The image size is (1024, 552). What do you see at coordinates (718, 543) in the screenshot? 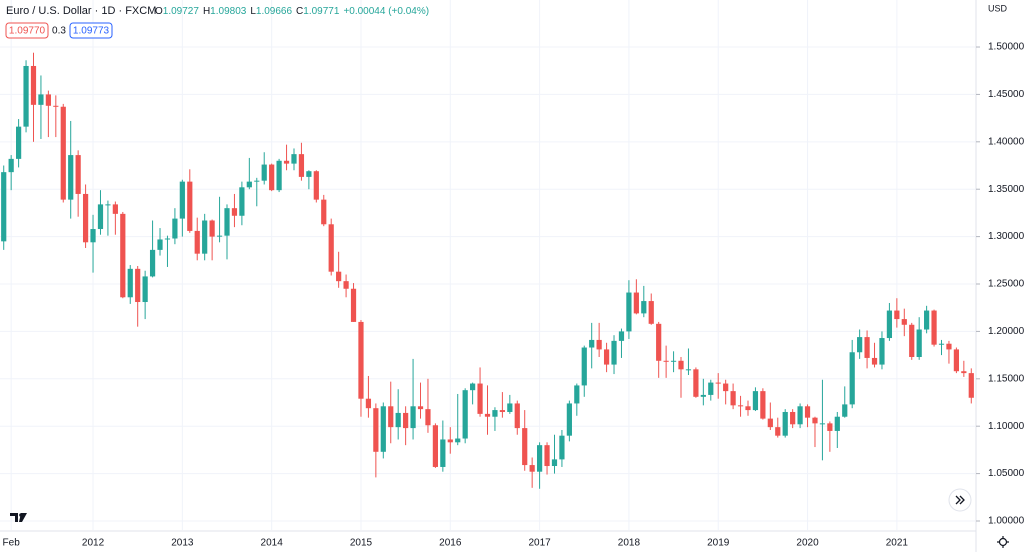
I see `x-tick-label: 2019` at bounding box center [718, 543].